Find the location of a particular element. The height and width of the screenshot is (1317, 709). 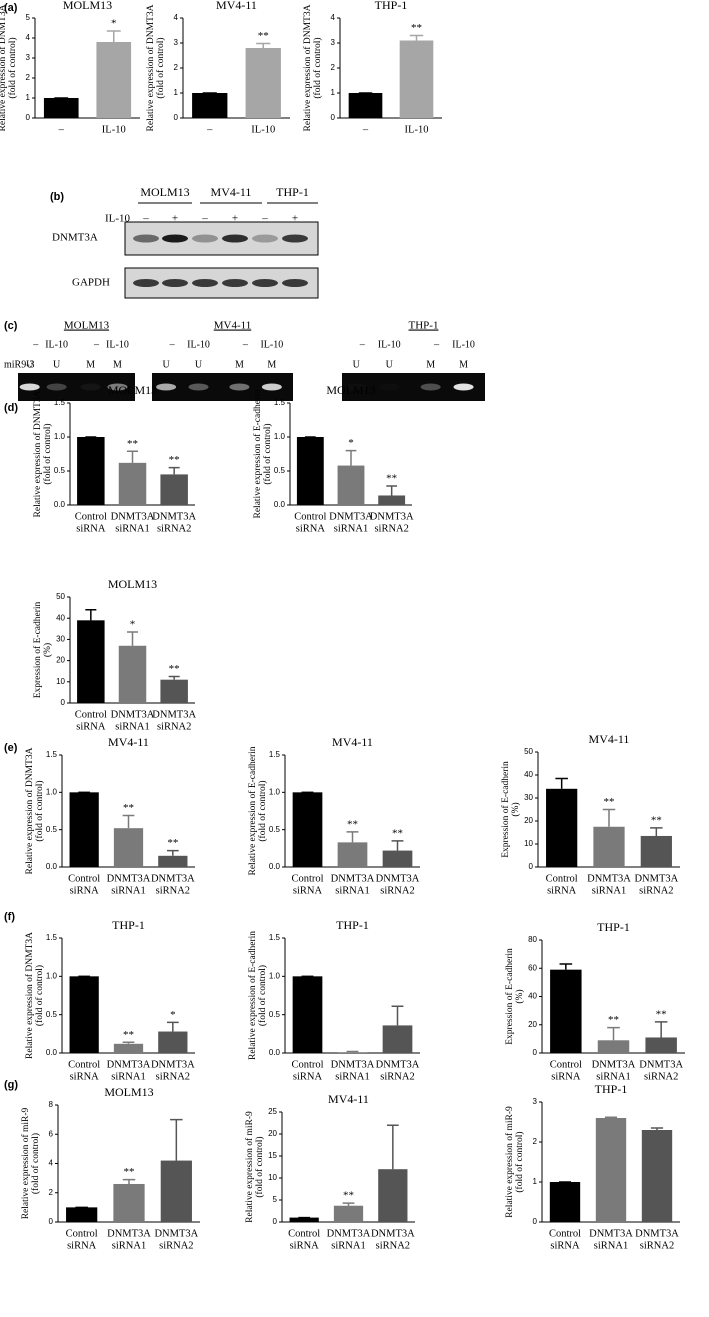

panel-label: (c) is located at coordinates (11, 326).